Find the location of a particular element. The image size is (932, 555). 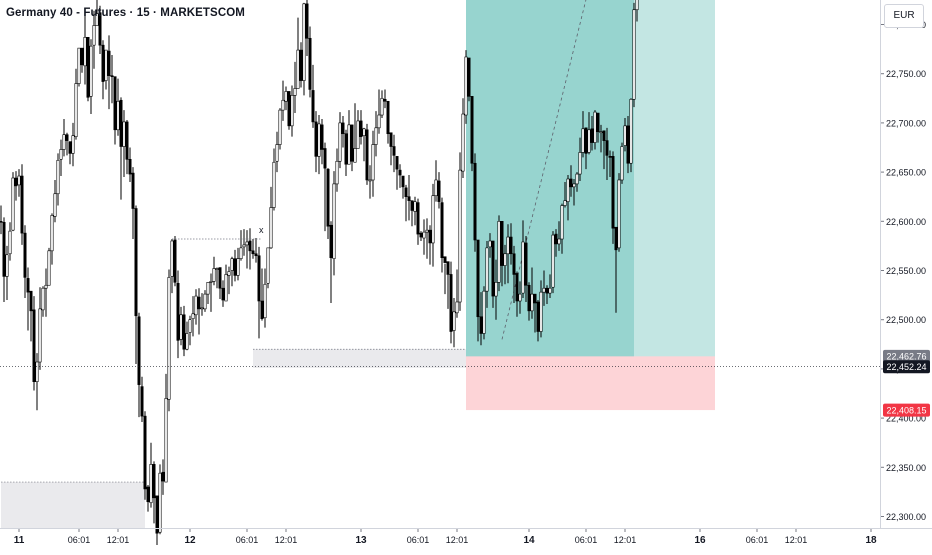

y-tick-label: 22,400.00 is located at coordinates (906, 419).